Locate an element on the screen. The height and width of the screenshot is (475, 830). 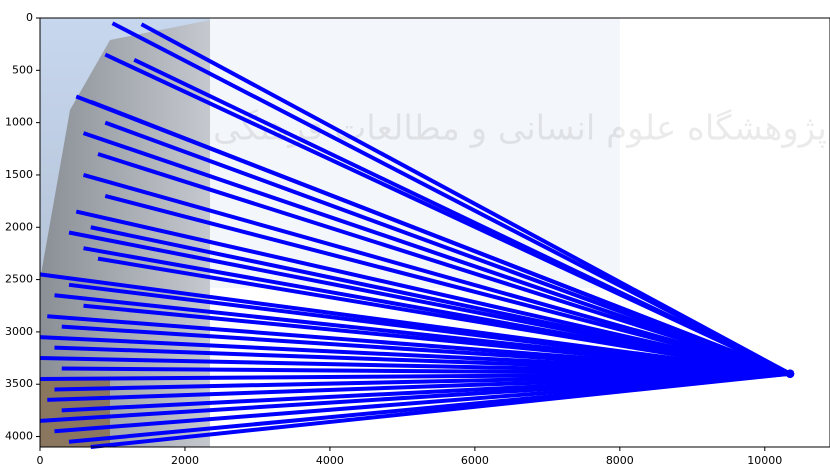
y-tick-label: 500 is located at coordinates (22, 69).